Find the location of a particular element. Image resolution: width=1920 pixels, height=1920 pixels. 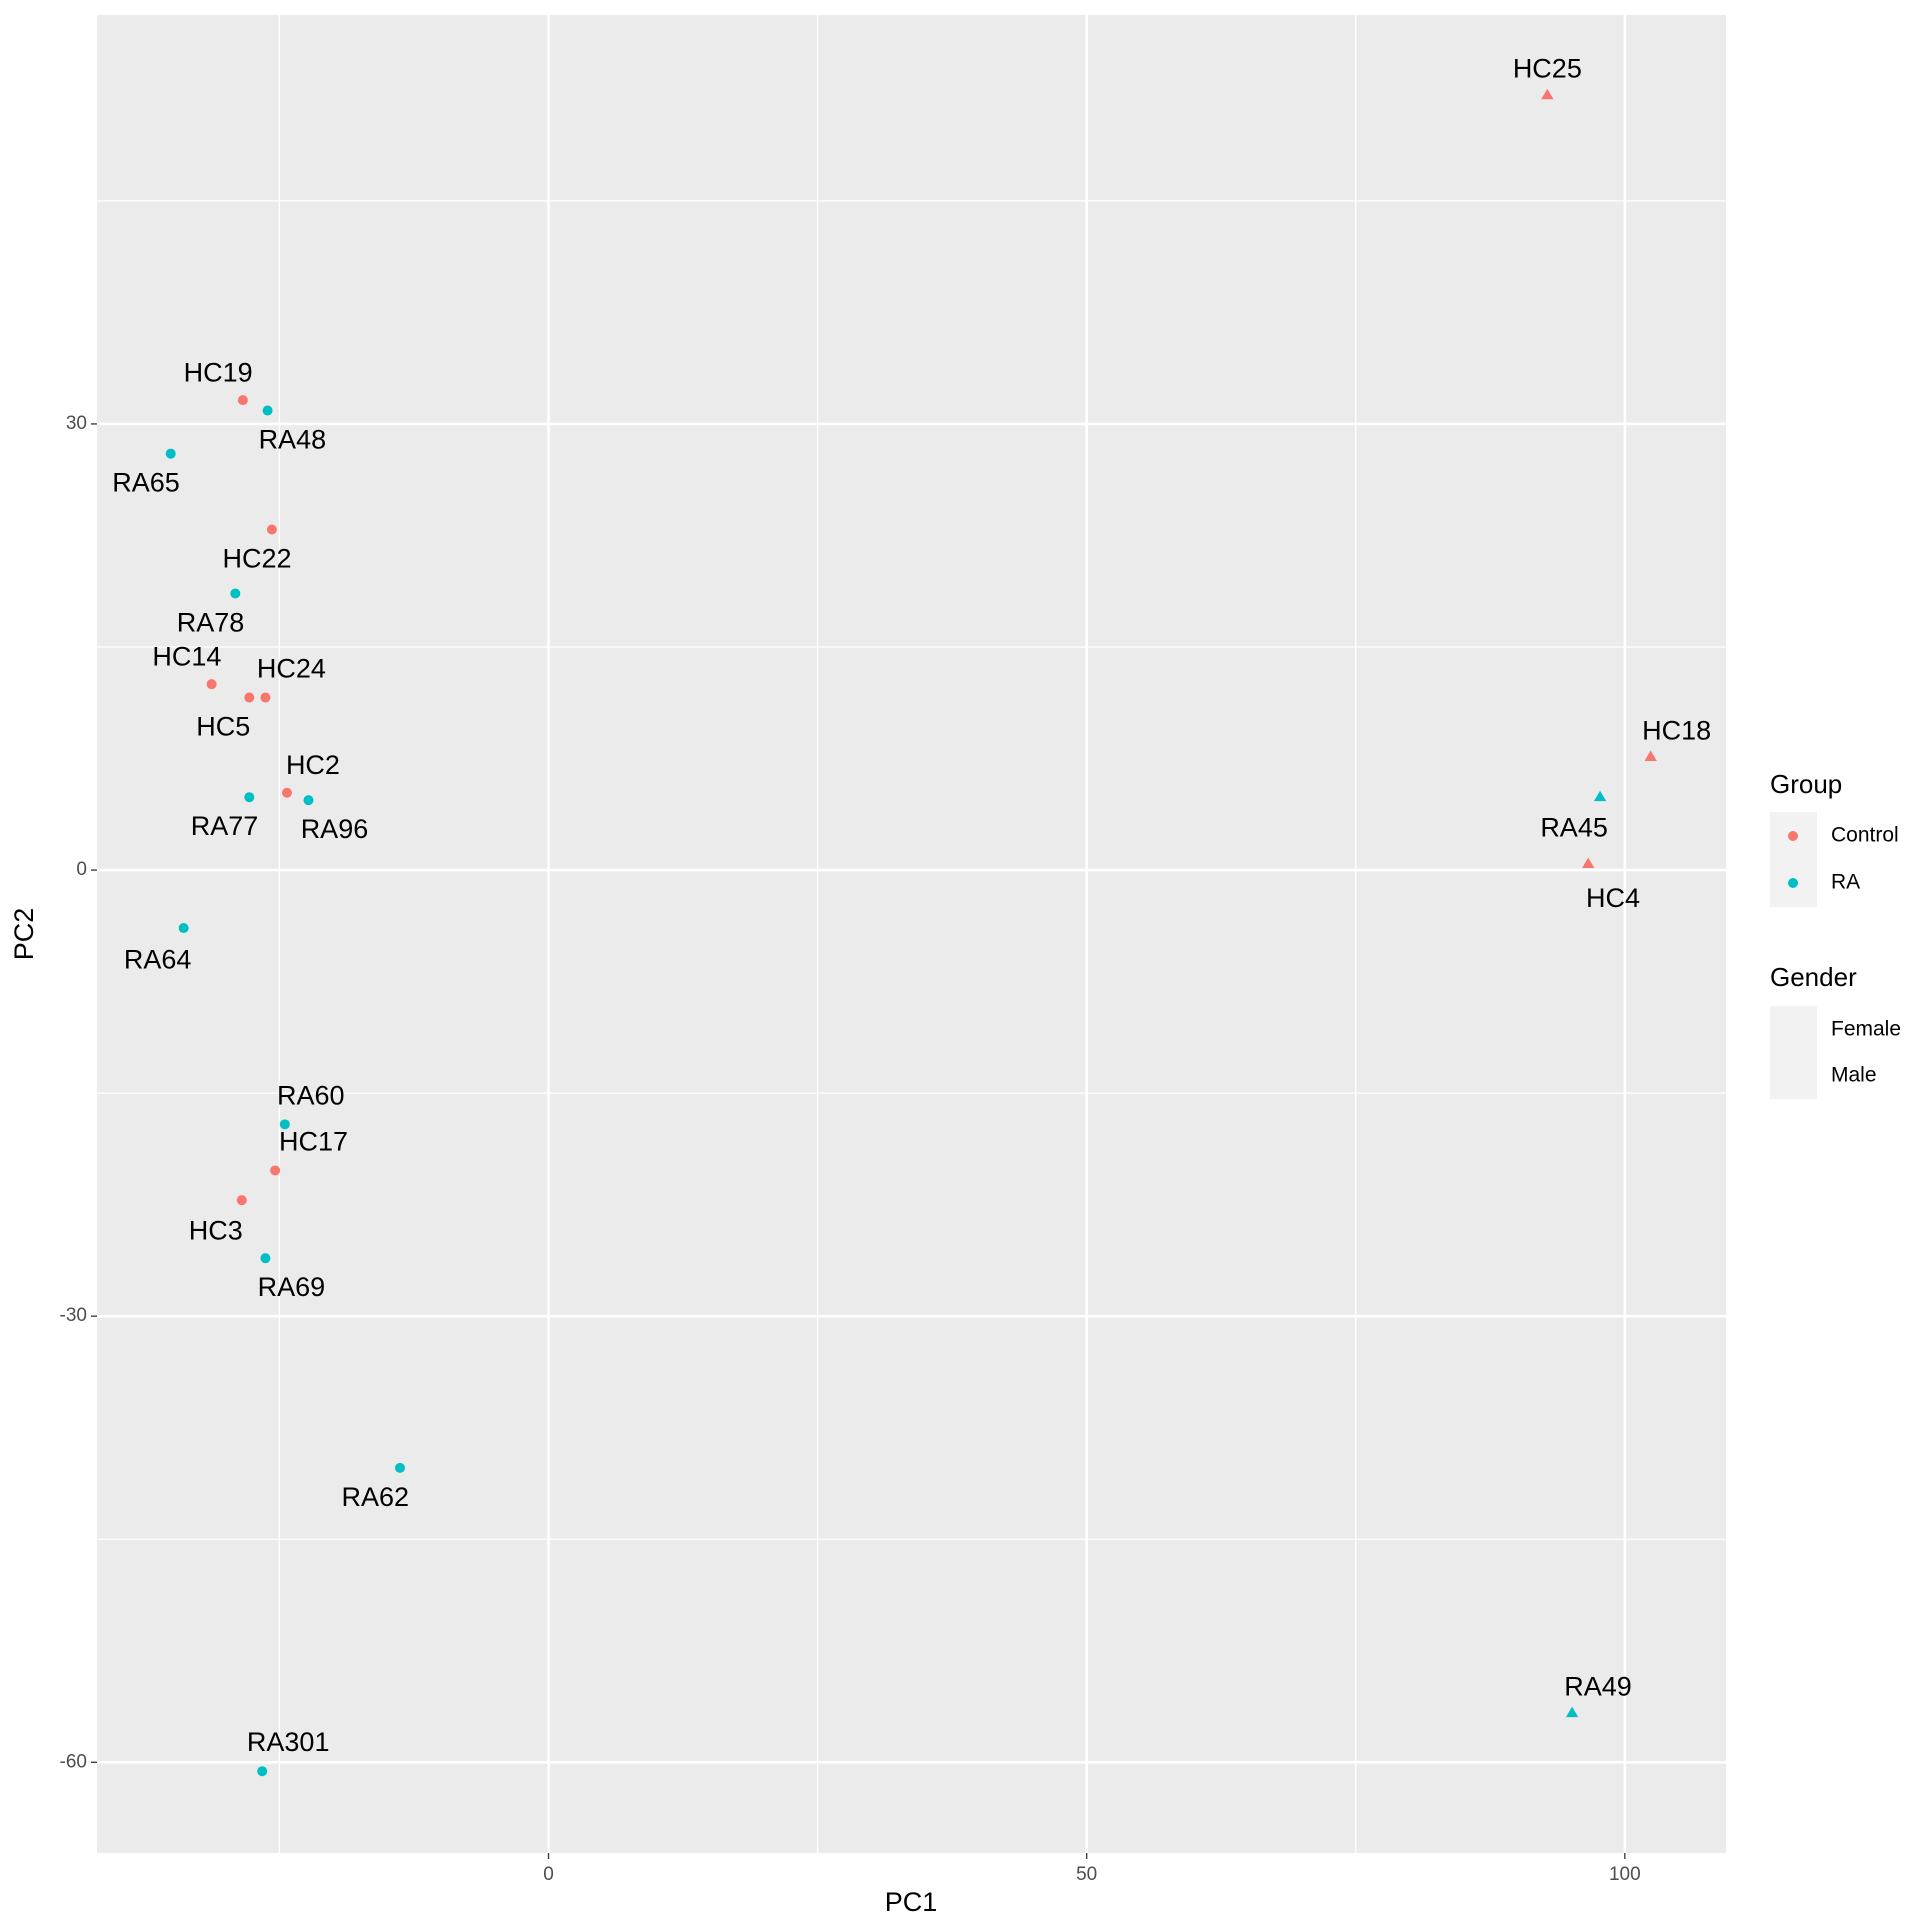

point-label: HC3 is located at coordinates (216, 1230).